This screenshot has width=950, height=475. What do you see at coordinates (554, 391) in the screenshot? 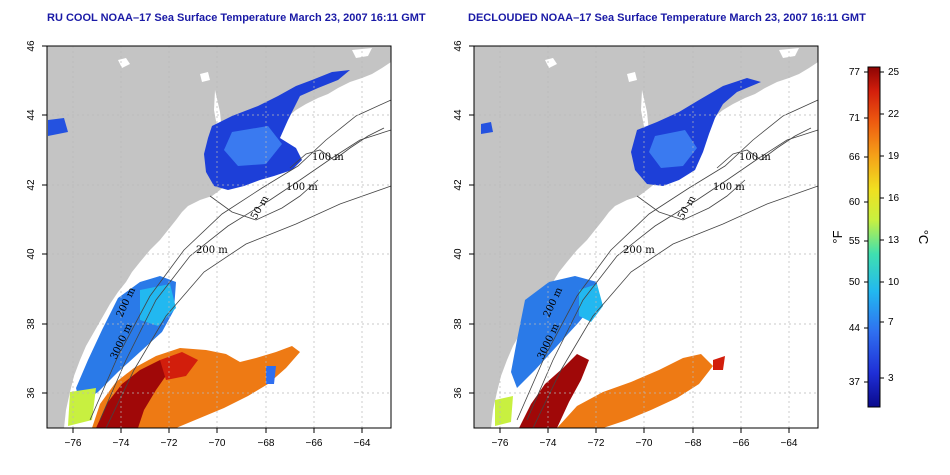
I see `gulf-stream-core` at bounding box center [554, 391].